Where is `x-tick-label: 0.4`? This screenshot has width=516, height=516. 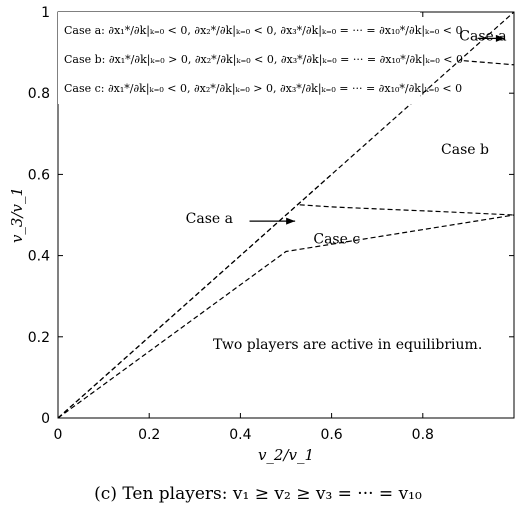
x-tick-label: 0.4 is located at coordinates (240, 435).